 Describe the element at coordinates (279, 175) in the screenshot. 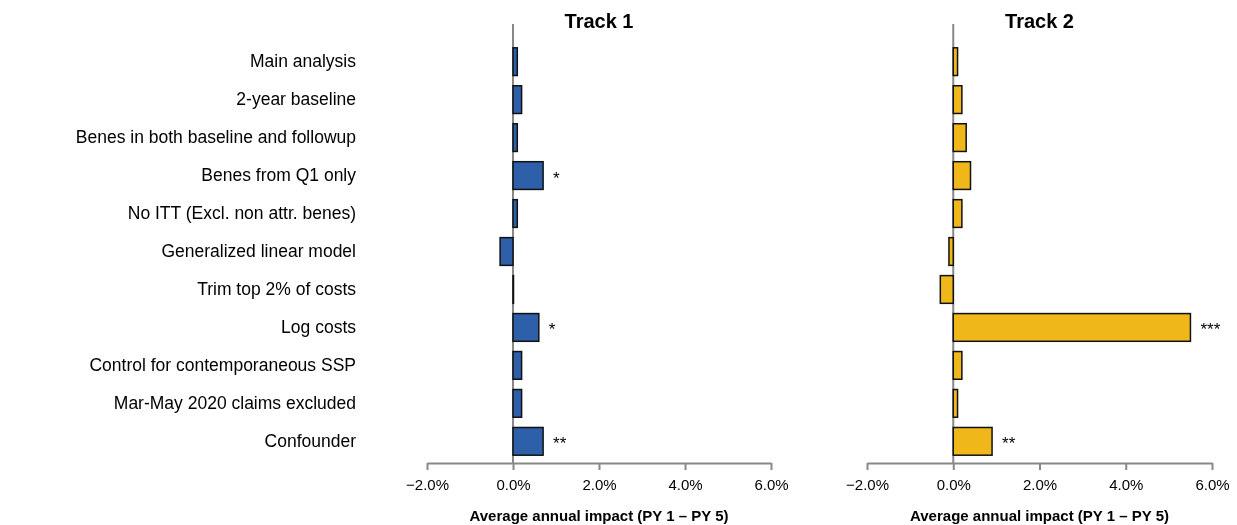

I see `y-tick-label: Benes from Q1 only` at that location.